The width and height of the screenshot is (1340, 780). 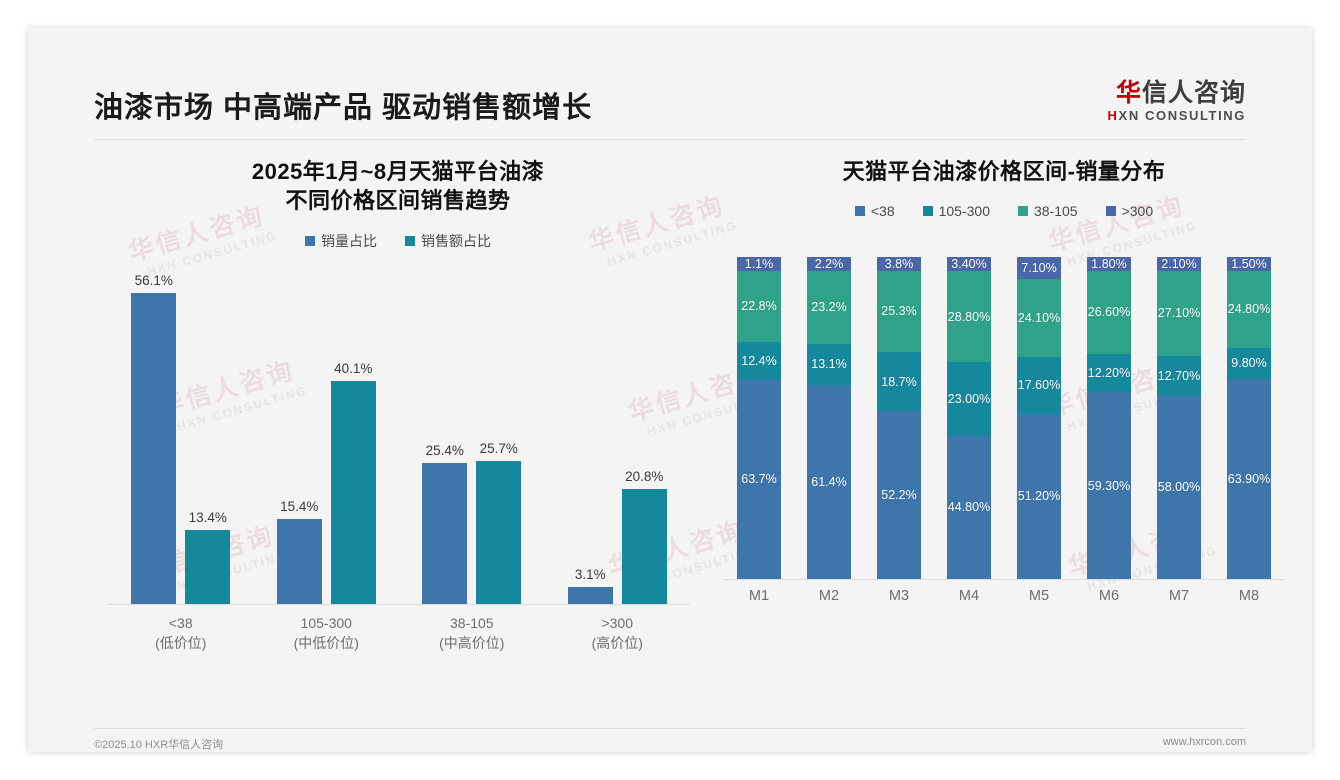 I want to click on stack-segment: 3.40%, so click(x=969, y=263).